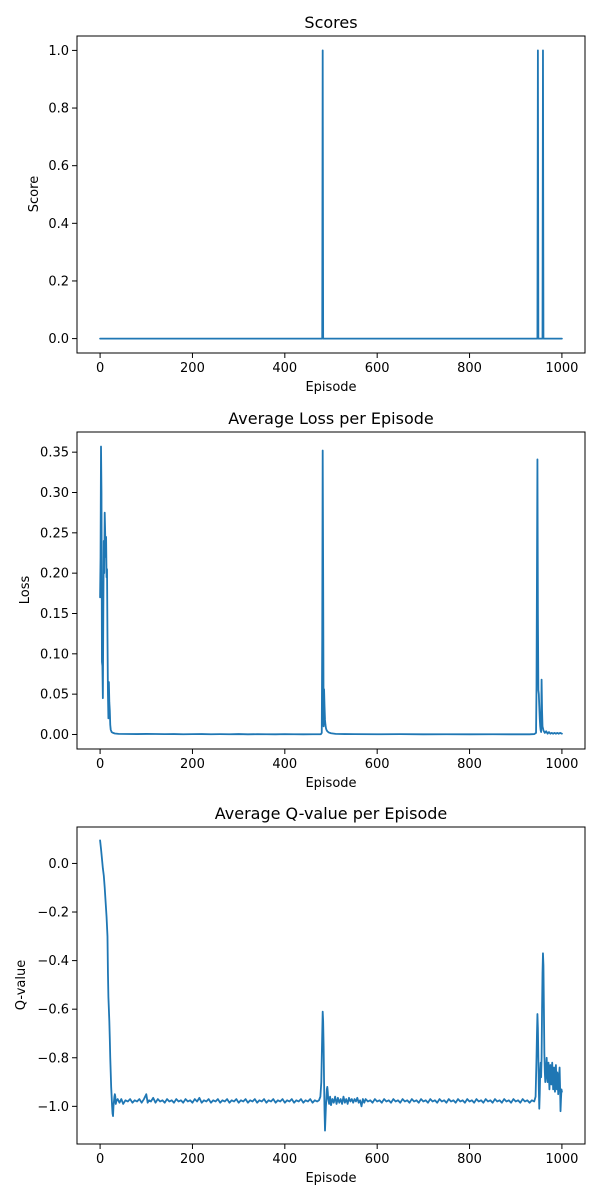  What do you see at coordinates (331, 813) in the screenshot?
I see `chart-title: Average Q-value per Episode` at bounding box center [331, 813].